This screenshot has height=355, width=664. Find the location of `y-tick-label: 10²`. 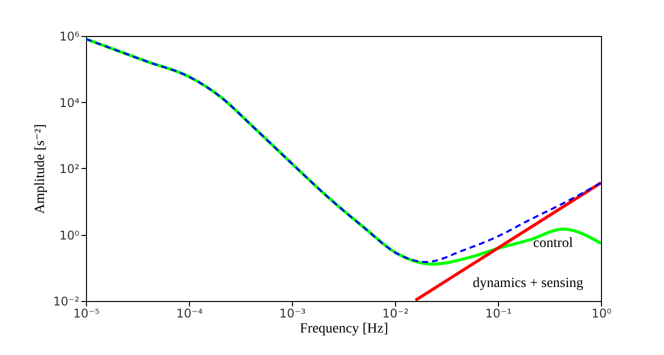

y-tick-label: 10² is located at coordinates (69, 169).